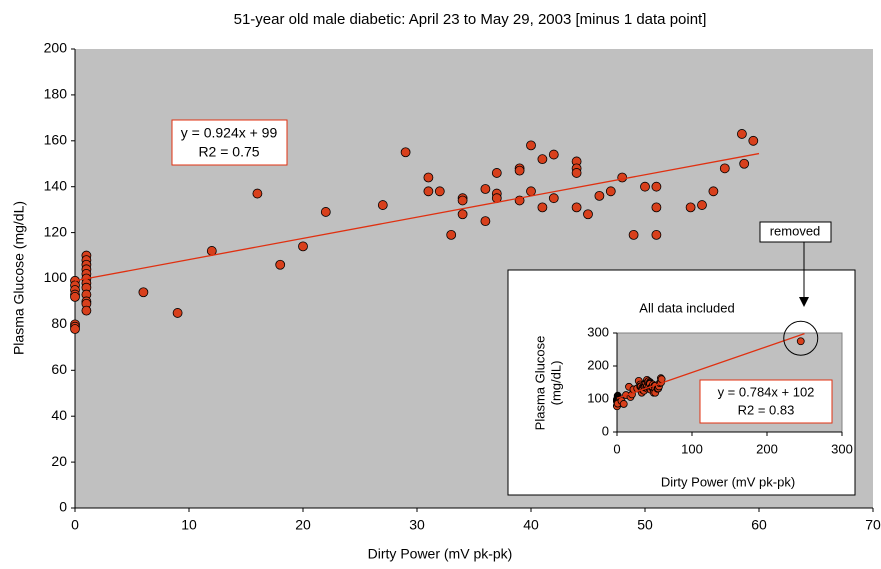  What do you see at coordinates (59, 323) in the screenshot?
I see `y-tick-label: 80` at bounding box center [59, 323].